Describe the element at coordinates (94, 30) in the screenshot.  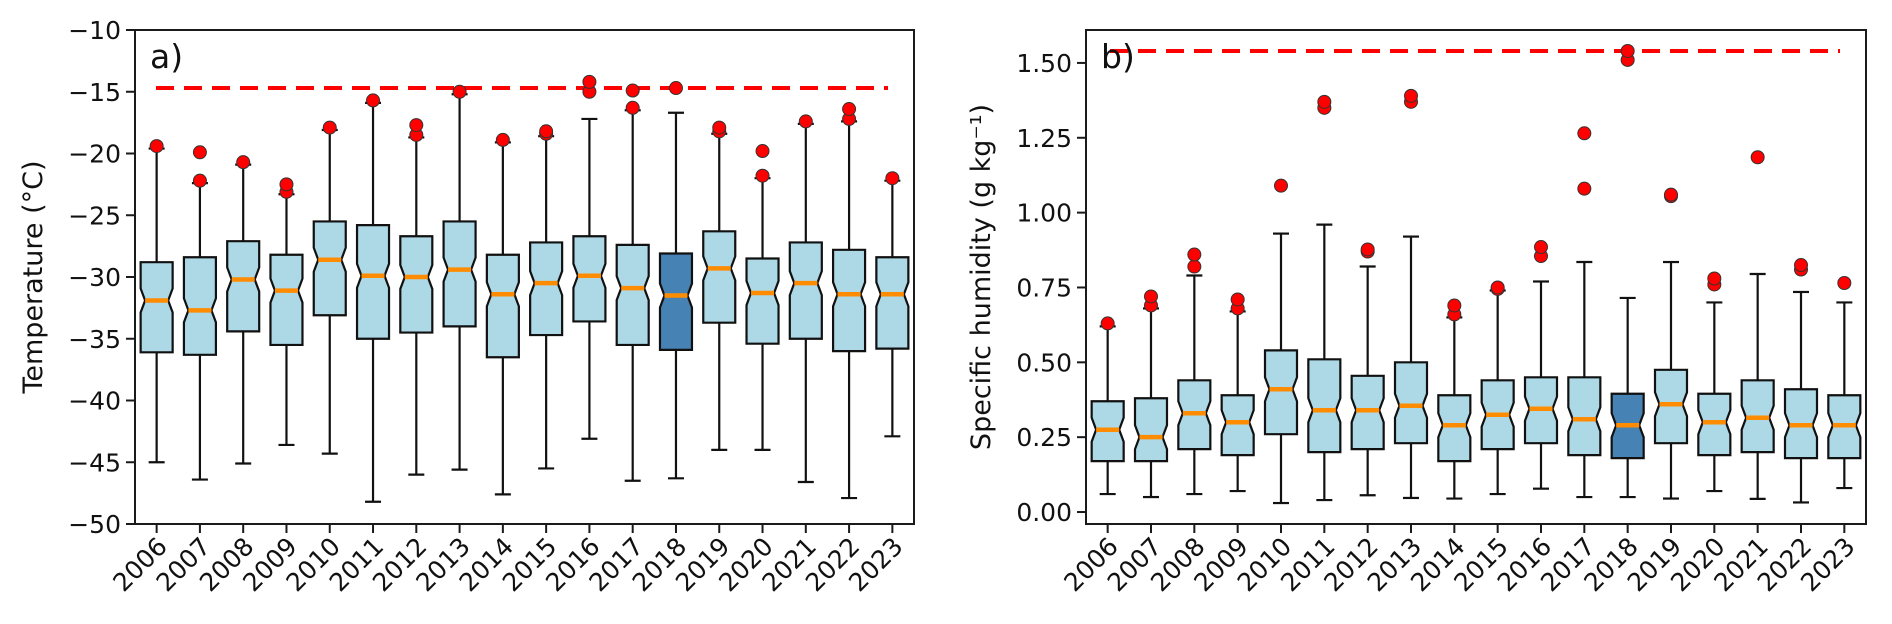
I see `y-tick-label: −10` at that location.